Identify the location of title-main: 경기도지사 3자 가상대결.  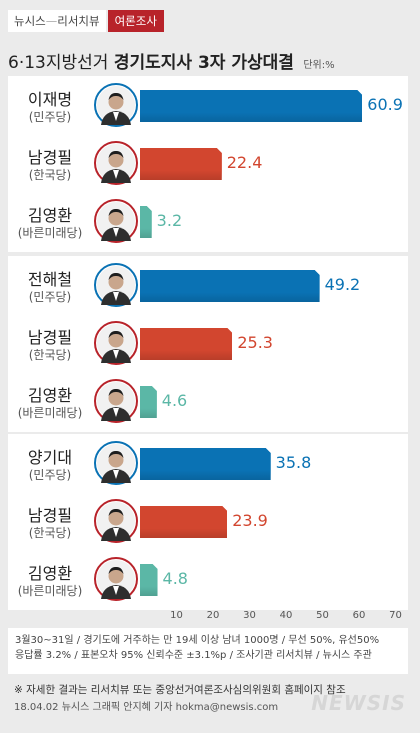
(203, 63).